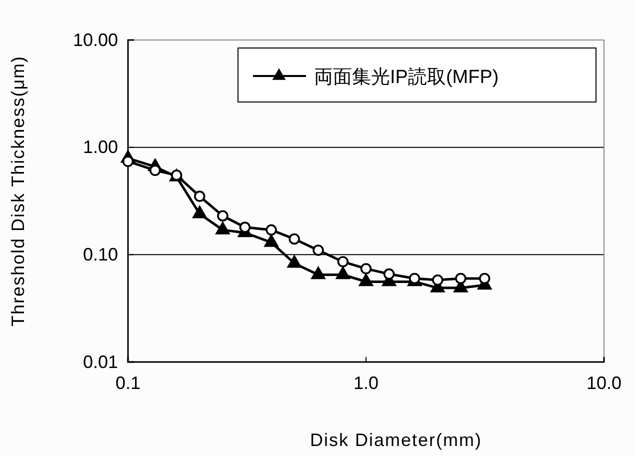 This screenshot has height=456, width=635. What do you see at coordinates (406, 77) in the screenshot?
I see `legend-label: 両面集光IP読取(MFP)` at bounding box center [406, 77].